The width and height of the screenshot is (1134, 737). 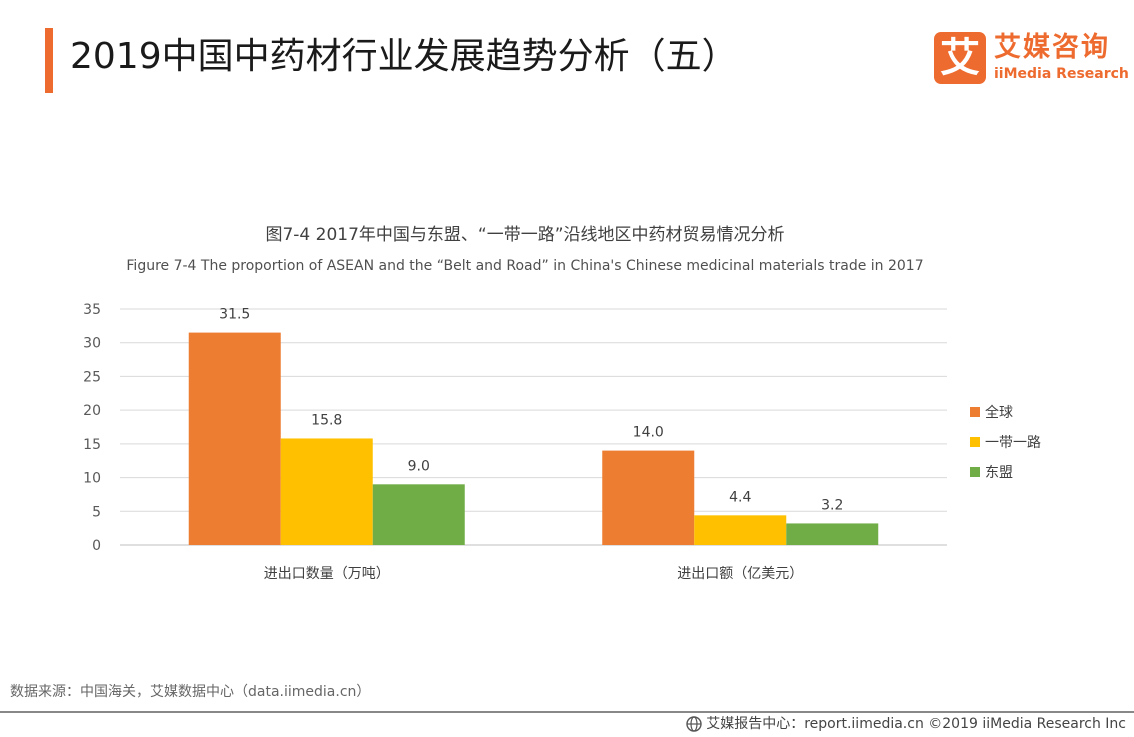 What do you see at coordinates (960, 58) in the screenshot?
I see `logo-mark: 艾` at bounding box center [960, 58].